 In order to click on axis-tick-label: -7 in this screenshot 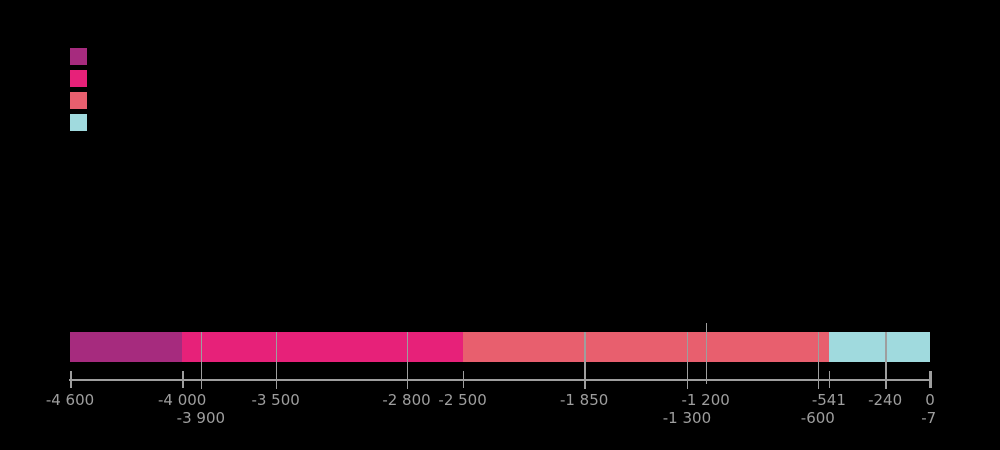, I will do `click(929, 418)`.